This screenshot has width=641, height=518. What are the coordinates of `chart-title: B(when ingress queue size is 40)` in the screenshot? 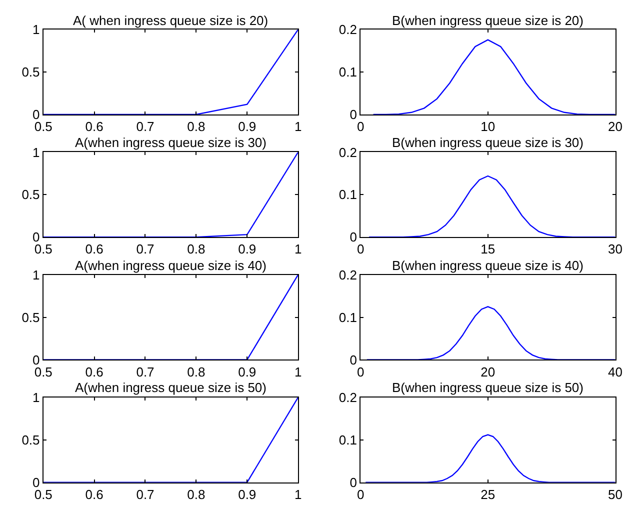 It's located at (488, 265).